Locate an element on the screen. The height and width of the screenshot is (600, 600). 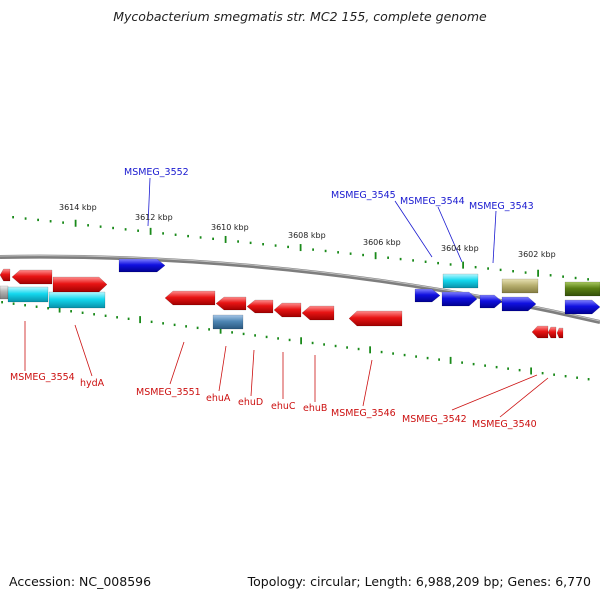
gene-label: MSMEG_3540 is located at coordinates (504, 424).